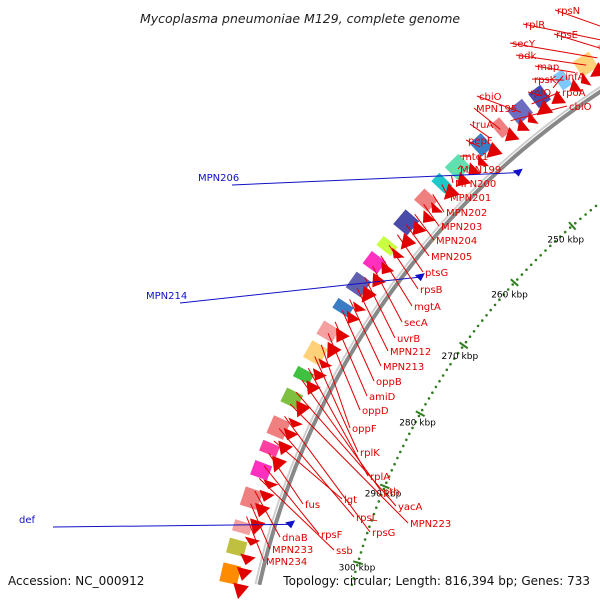 The width and height of the screenshot is (600, 600). I want to click on gene-label: rpsK, so click(545, 80).